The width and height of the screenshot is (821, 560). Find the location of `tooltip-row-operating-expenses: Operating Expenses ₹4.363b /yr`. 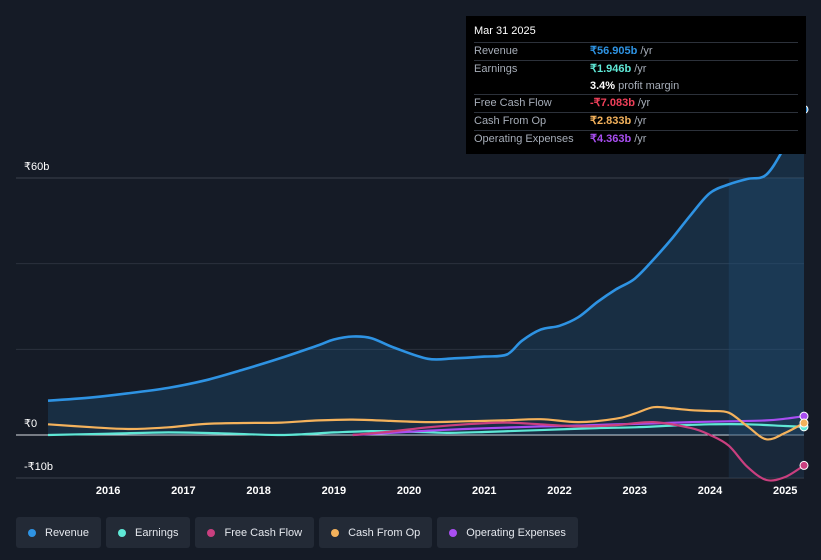

tooltip-row-operating-expenses: Operating Expenses ₹4.363b /yr is located at coordinates (636, 139).